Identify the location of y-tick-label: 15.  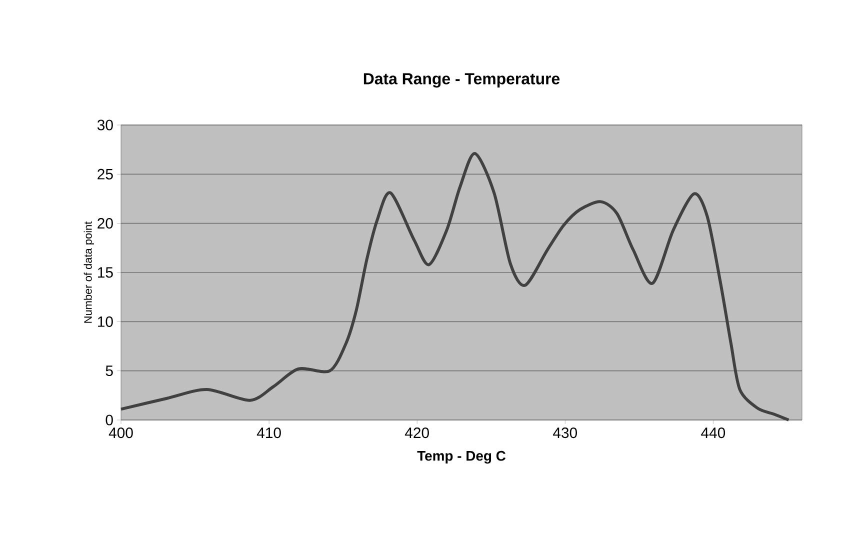
(105, 272).